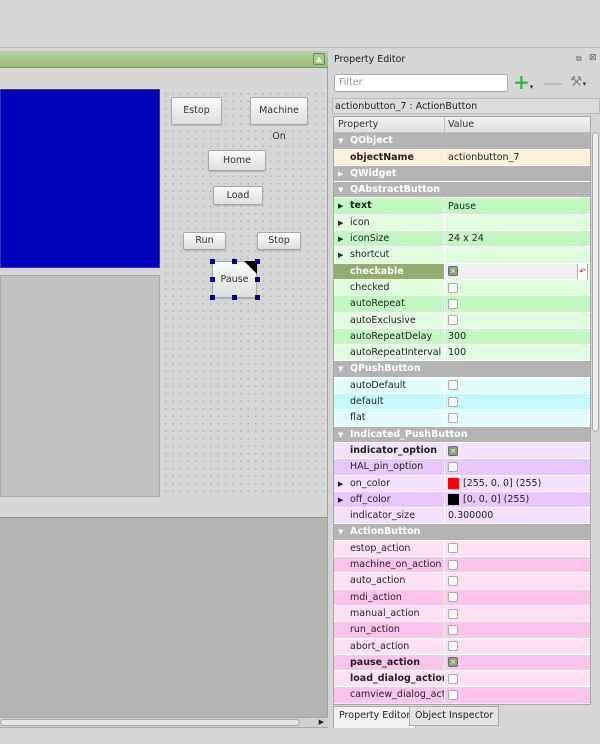 This screenshot has width=600, height=744. I want to click on remove-property-icon, so click(553, 84).